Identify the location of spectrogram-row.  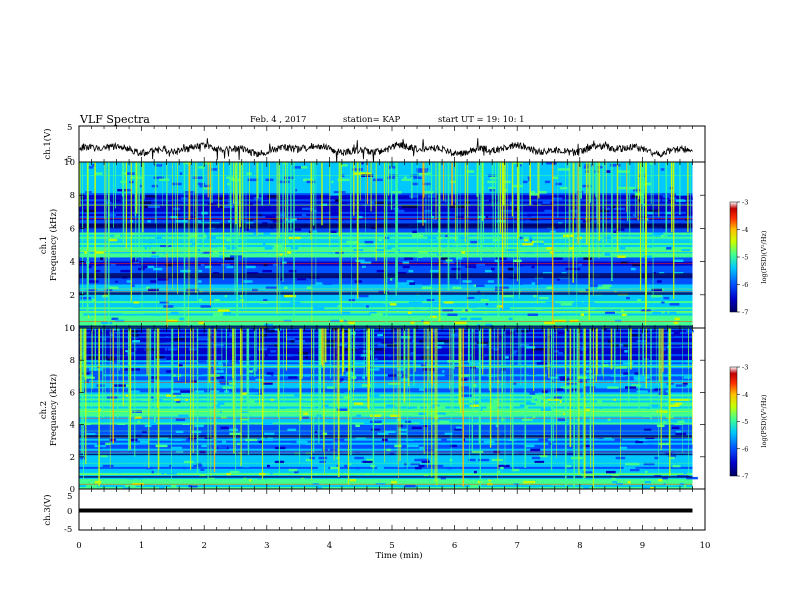
(386, 460).